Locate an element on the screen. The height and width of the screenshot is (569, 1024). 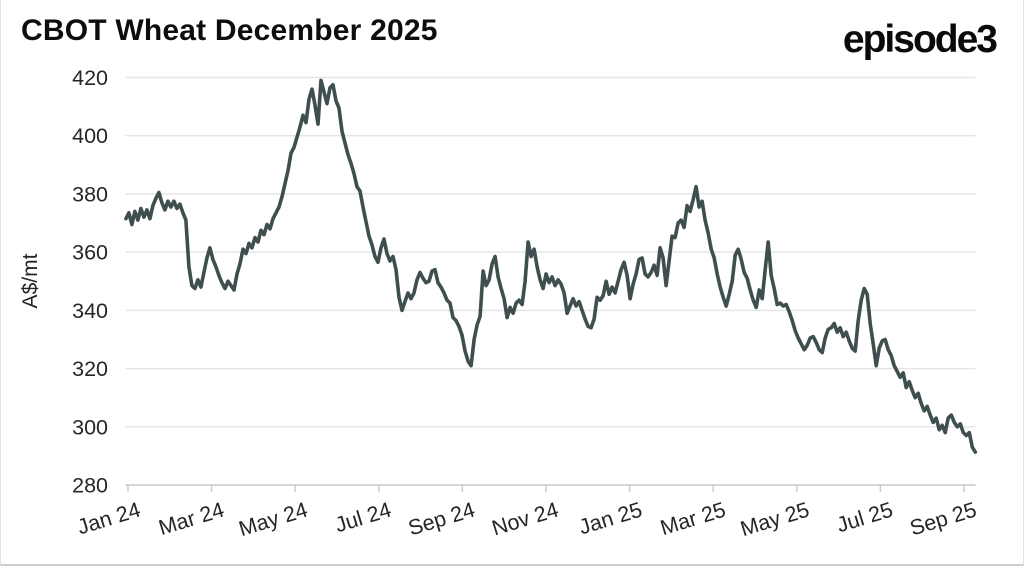
svg-text: 340 is located at coordinates (90, 311).